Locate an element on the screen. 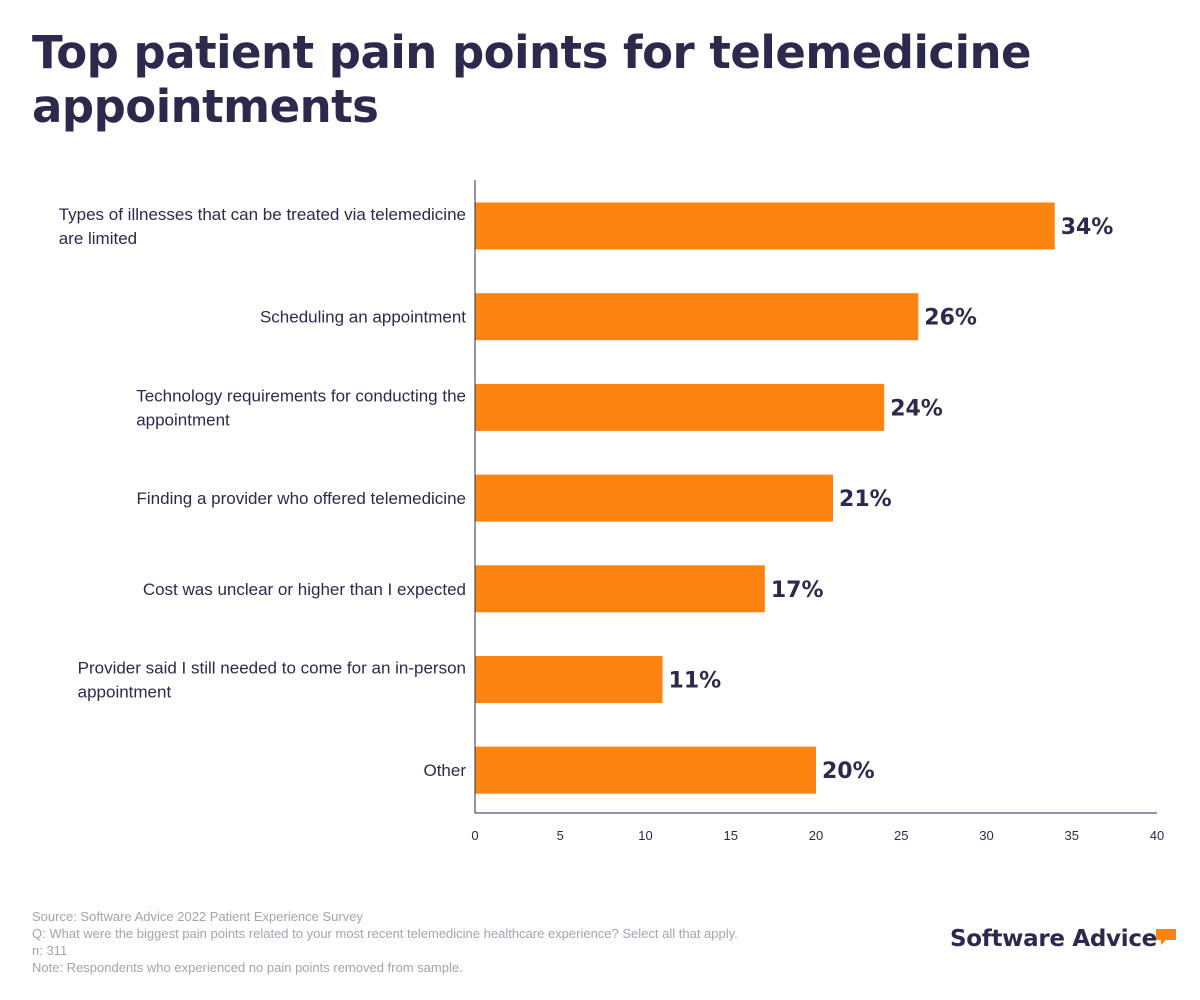  value-label-2: 26% is located at coordinates (950, 318).